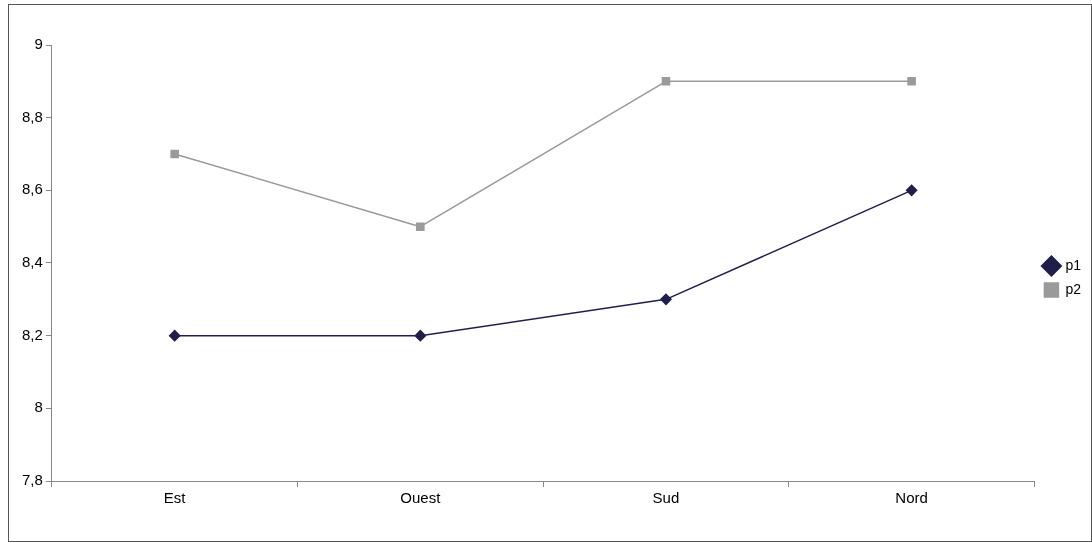 This screenshot has width=1092, height=543. Describe the element at coordinates (38, 44) in the screenshot. I see `y-tick-label: 9` at that location.